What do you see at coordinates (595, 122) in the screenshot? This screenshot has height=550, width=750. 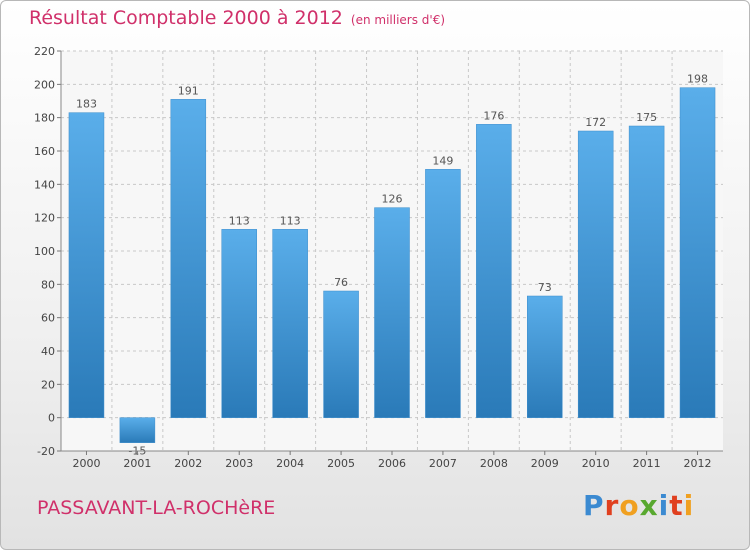 I see `data-label: 172` at bounding box center [595, 122].